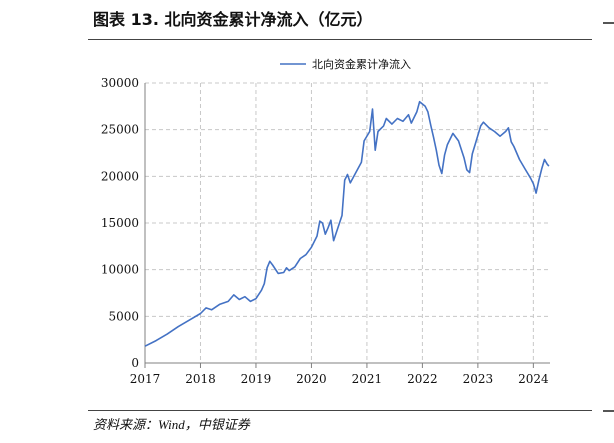 Image resolution: width=614 pixels, height=443 pixels. I want to click on right-edge-mark-top, so click(608, 23).